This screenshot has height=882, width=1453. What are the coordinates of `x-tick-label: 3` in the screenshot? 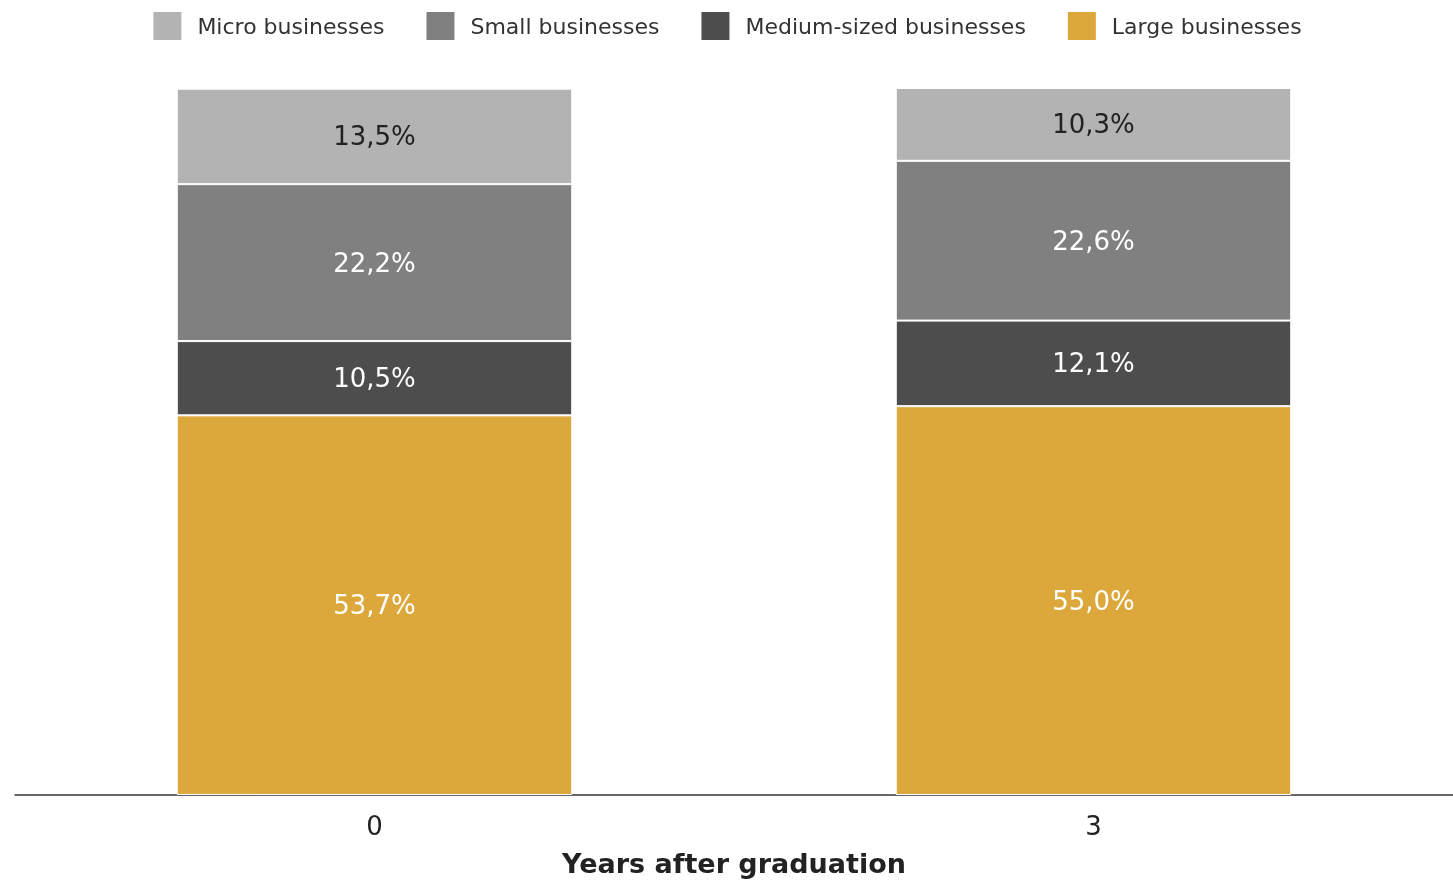 It's located at (1093, 826).